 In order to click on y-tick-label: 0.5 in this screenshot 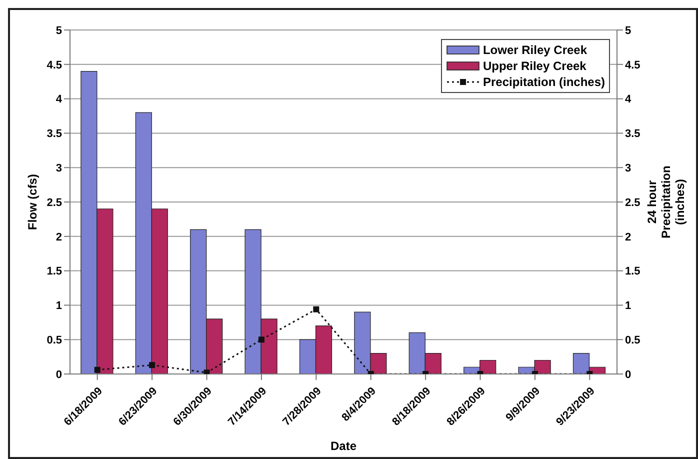, I will do `click(54, 340)`.